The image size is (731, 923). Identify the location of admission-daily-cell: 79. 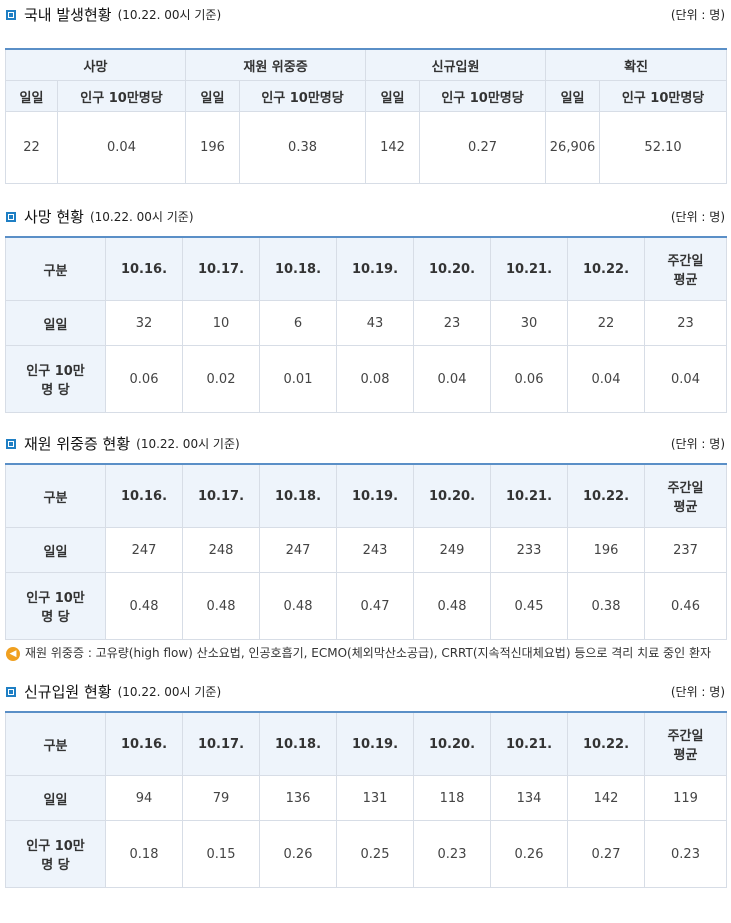
(221, 798).